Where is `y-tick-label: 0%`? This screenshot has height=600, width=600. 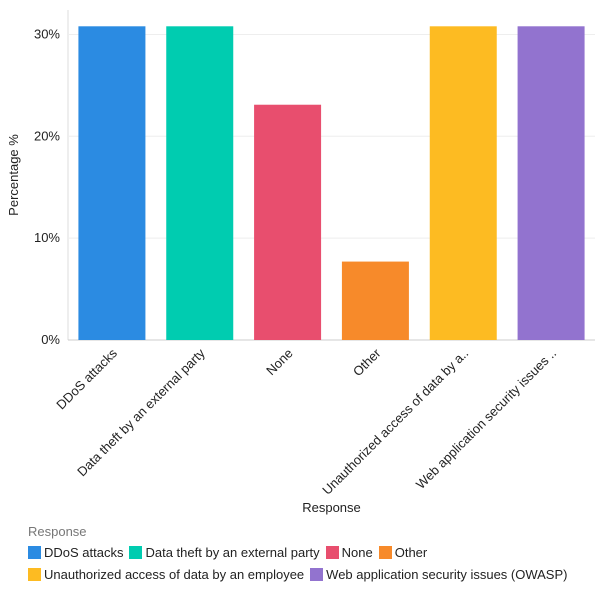 y-tick-label: 0% is located at coordinates (50, 339).